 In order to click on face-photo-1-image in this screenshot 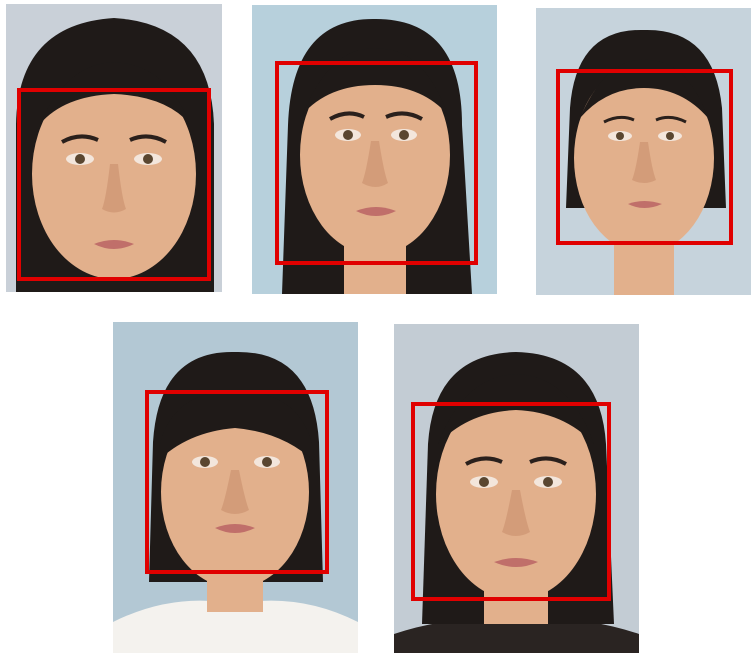, I will do `click(114, 148)`.